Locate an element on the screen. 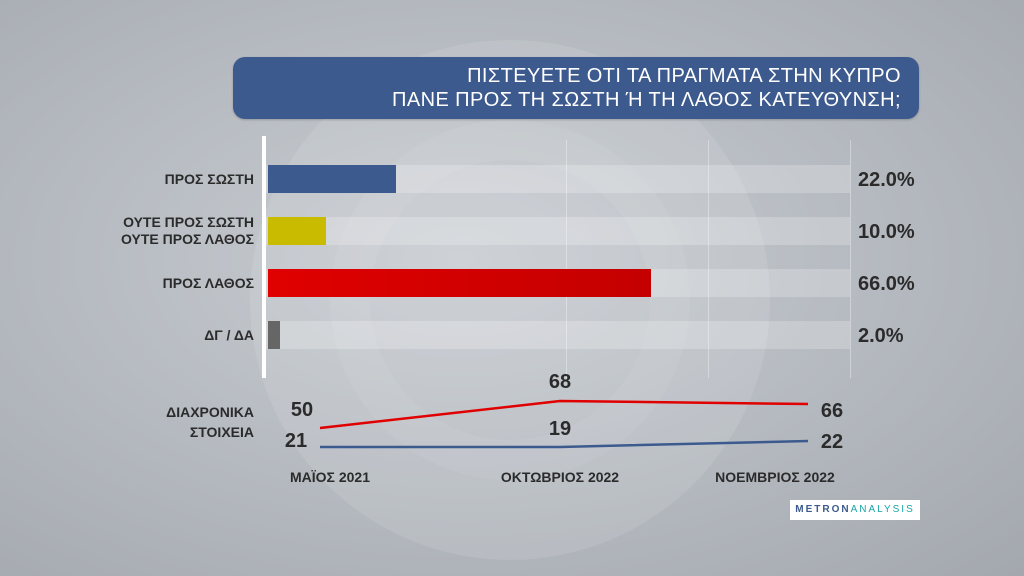  category-label-line2: ΟΥΤΕ ΠΡΟΣ ΛΑΘΟΣ is located at coordinates (187, 239).